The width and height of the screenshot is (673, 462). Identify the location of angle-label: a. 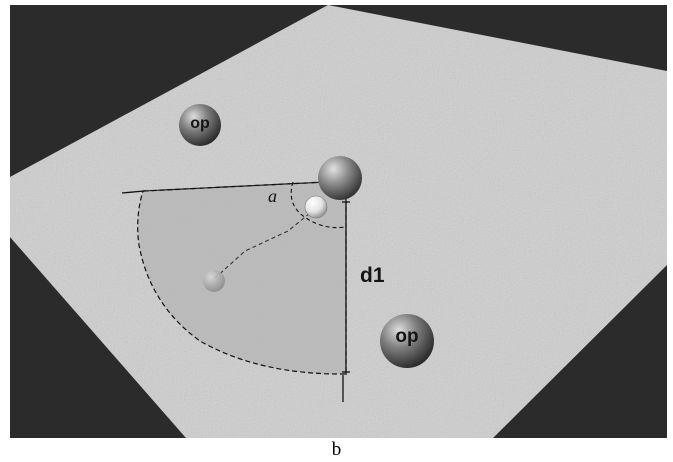
(272, 196).